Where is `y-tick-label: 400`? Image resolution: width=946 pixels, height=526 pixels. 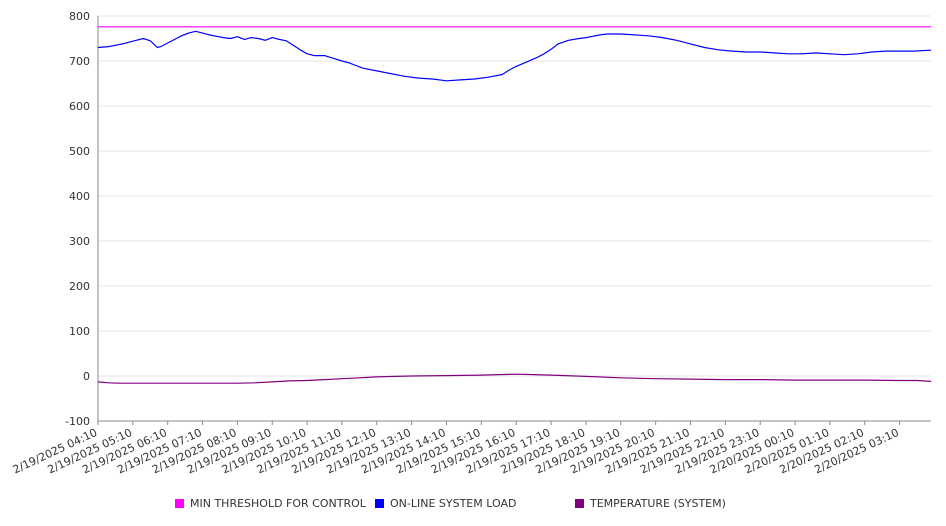
y-tick-label: 400 is located at coordinates (79, 196).